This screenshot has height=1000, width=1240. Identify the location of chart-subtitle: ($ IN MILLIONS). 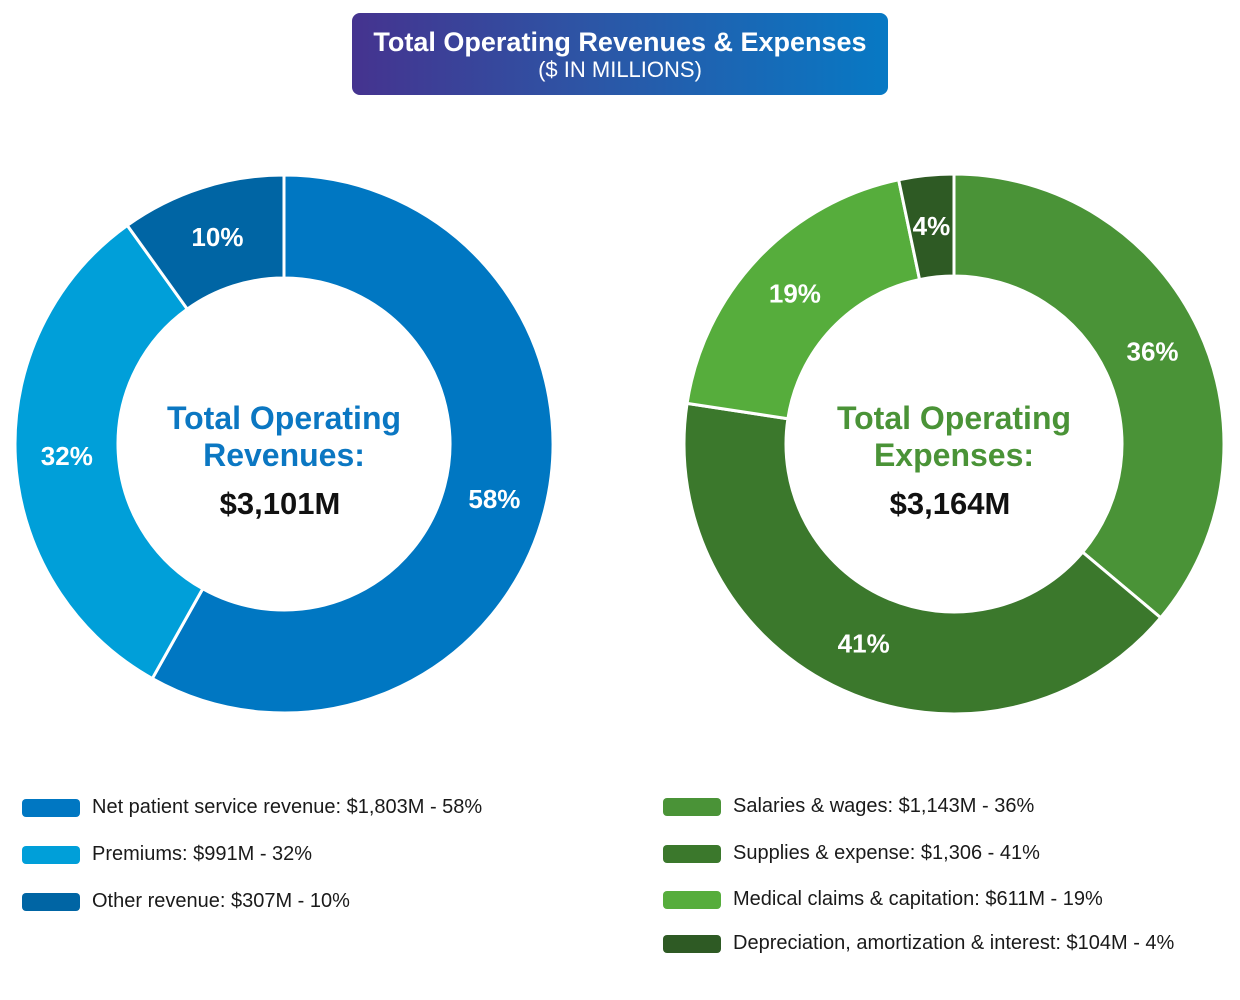
(620, 69).